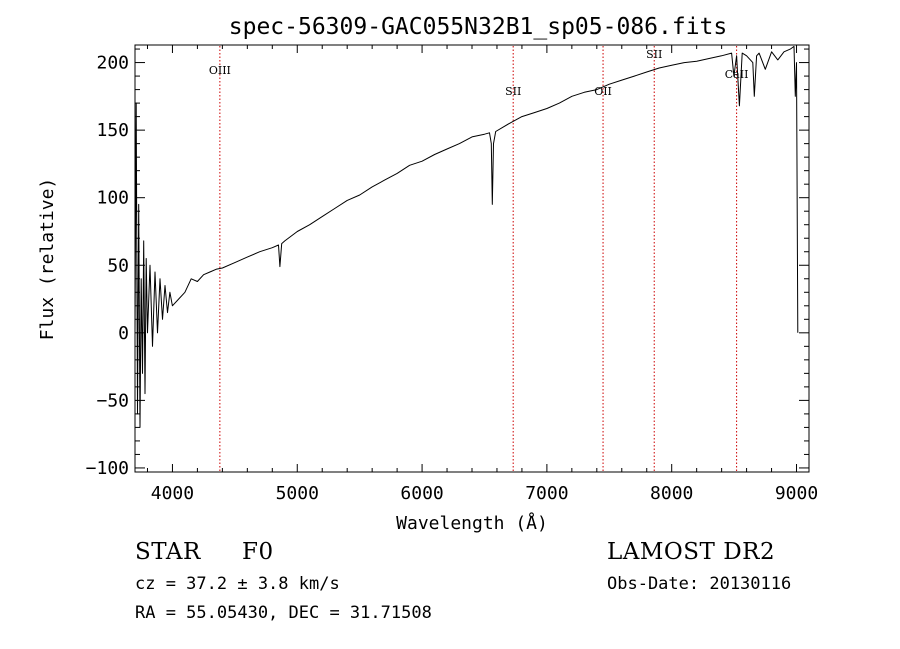 The width and height of the screenshot is (900, 649). What do you see at coordinates (297, 493) in the screenshot?
I see `x-tick-label: 5000` at bounding box center [297, 493].